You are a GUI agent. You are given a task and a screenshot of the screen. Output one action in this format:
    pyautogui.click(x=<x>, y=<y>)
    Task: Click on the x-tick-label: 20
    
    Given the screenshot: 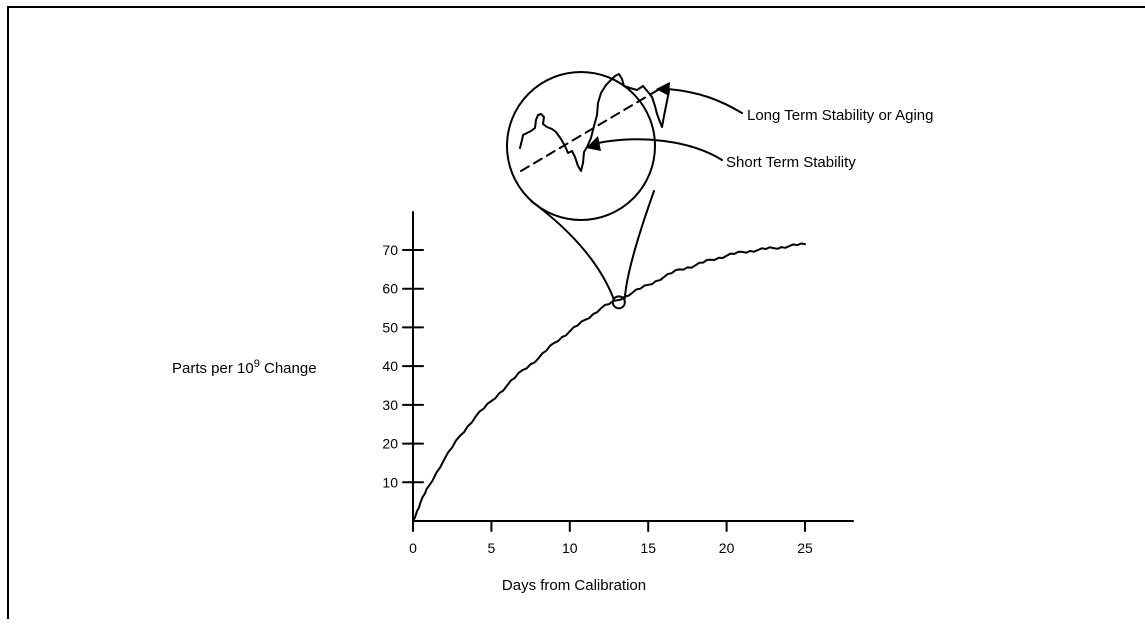 What is the action you would take?
    pyautogui.click(x=727, y=548)
    